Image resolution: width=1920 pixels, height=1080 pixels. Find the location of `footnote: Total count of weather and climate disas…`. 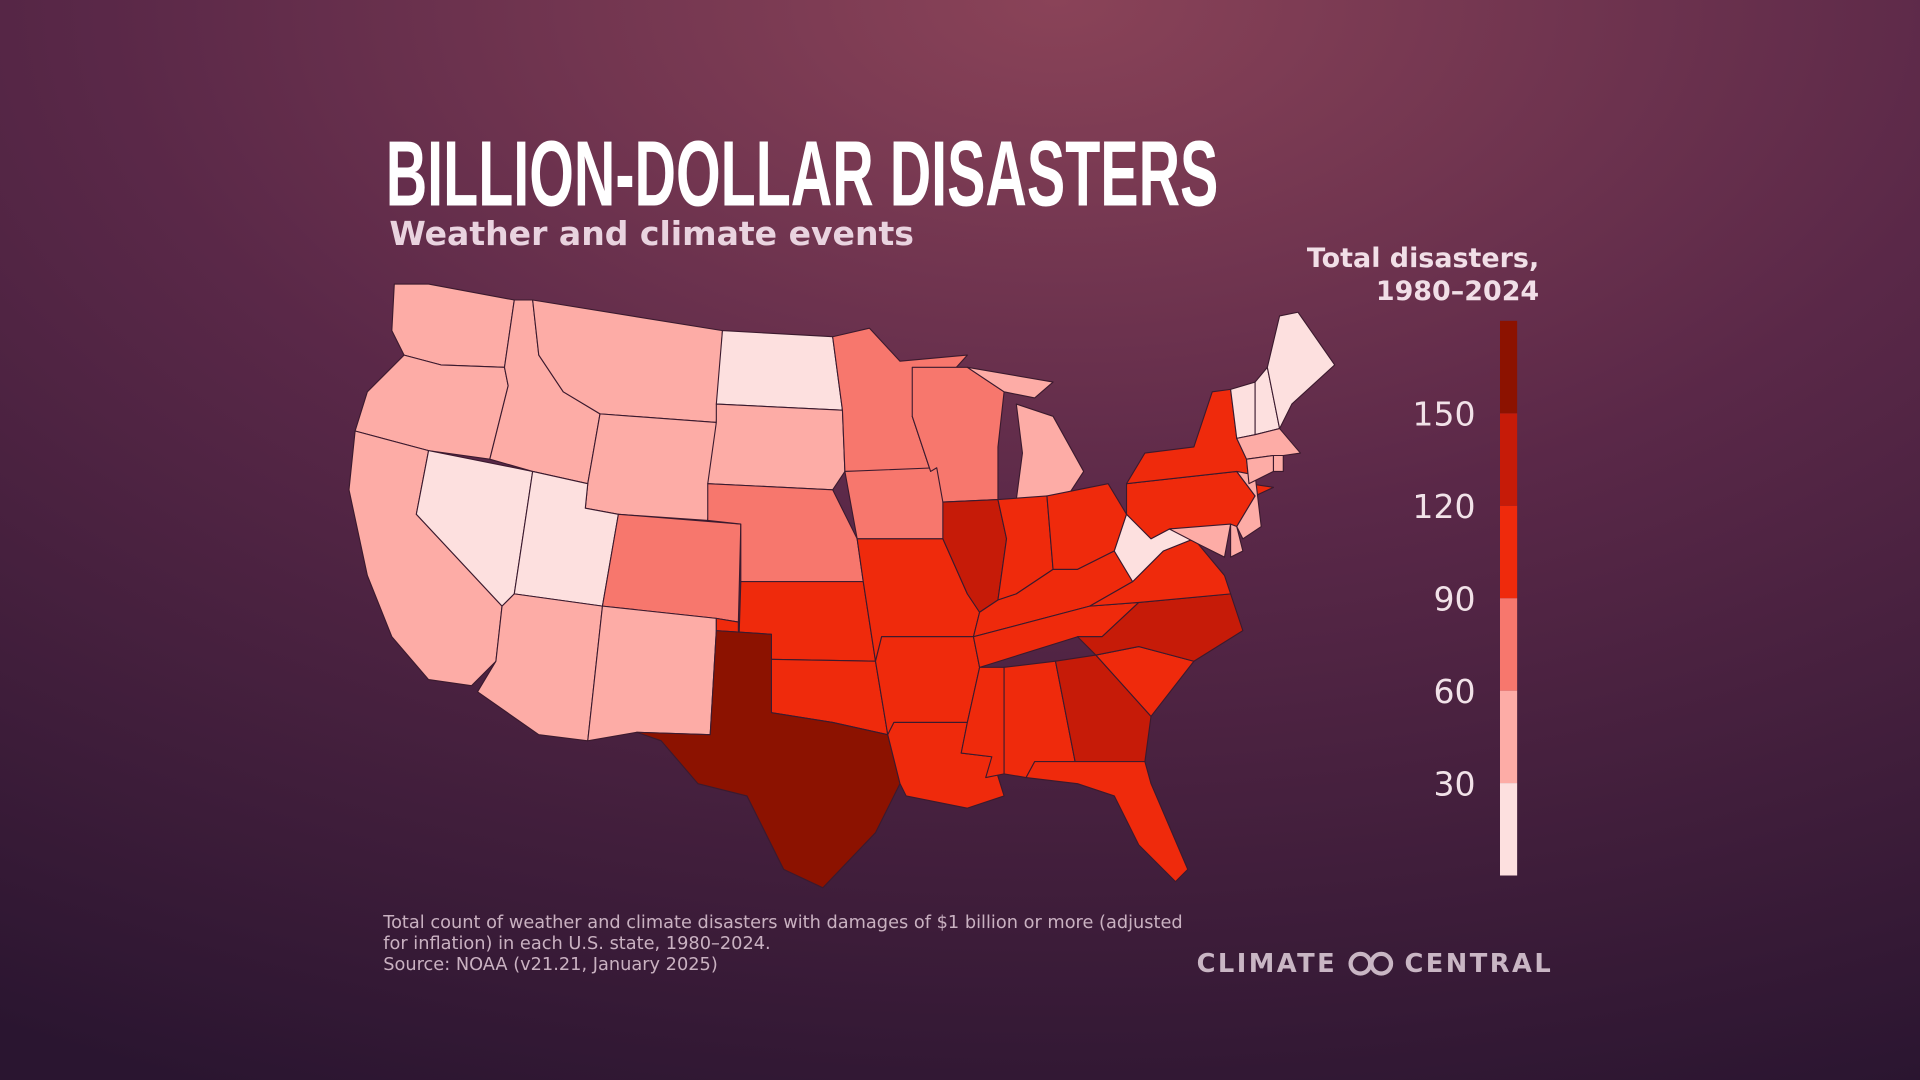

footnote: Total count of weather and climate disas… is located at coordinates (782, 923).